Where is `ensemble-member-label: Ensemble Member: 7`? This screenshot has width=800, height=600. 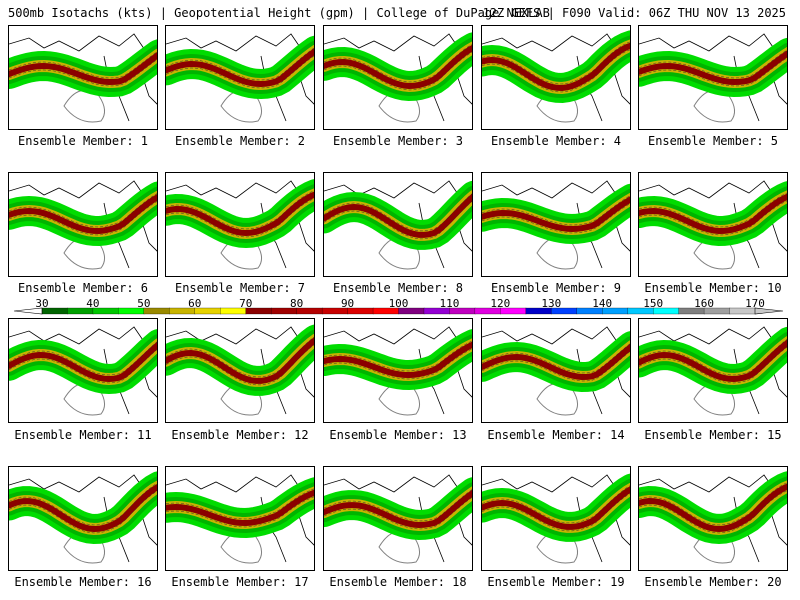 ensemble-member-label: Ensemble Member: 7 is located at coordinates (240, 288).